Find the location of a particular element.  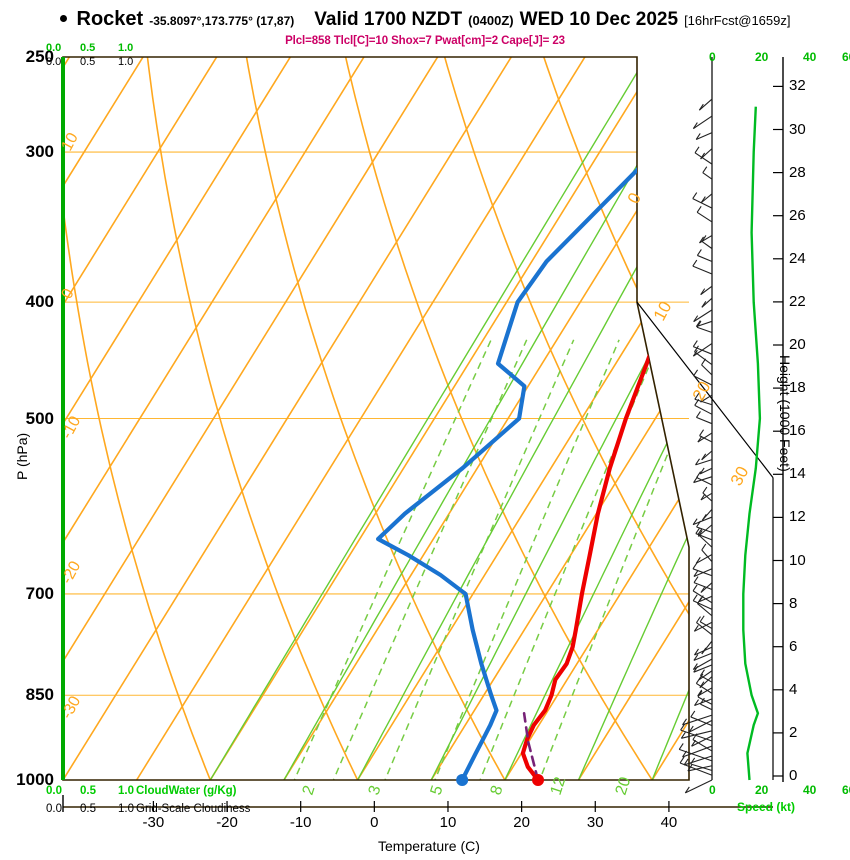

pressure-tick-700: 700 is located at coordinates (39, 593).